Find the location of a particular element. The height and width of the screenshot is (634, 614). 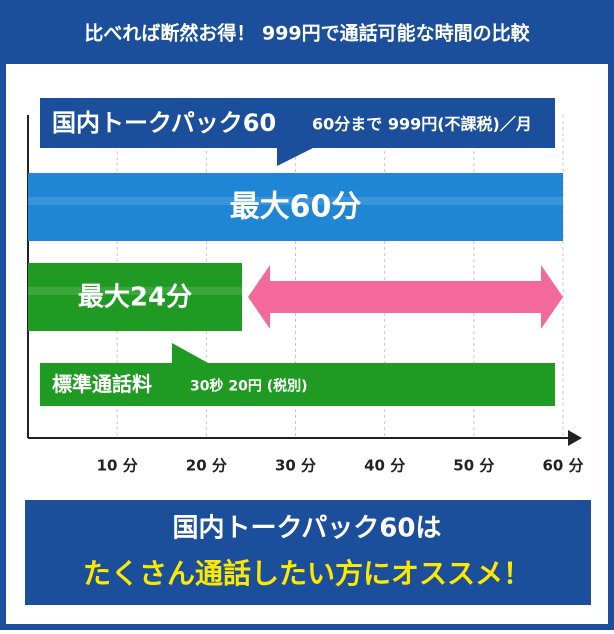

x-tick-label: 20 分 is located at coordinates (206, 466).